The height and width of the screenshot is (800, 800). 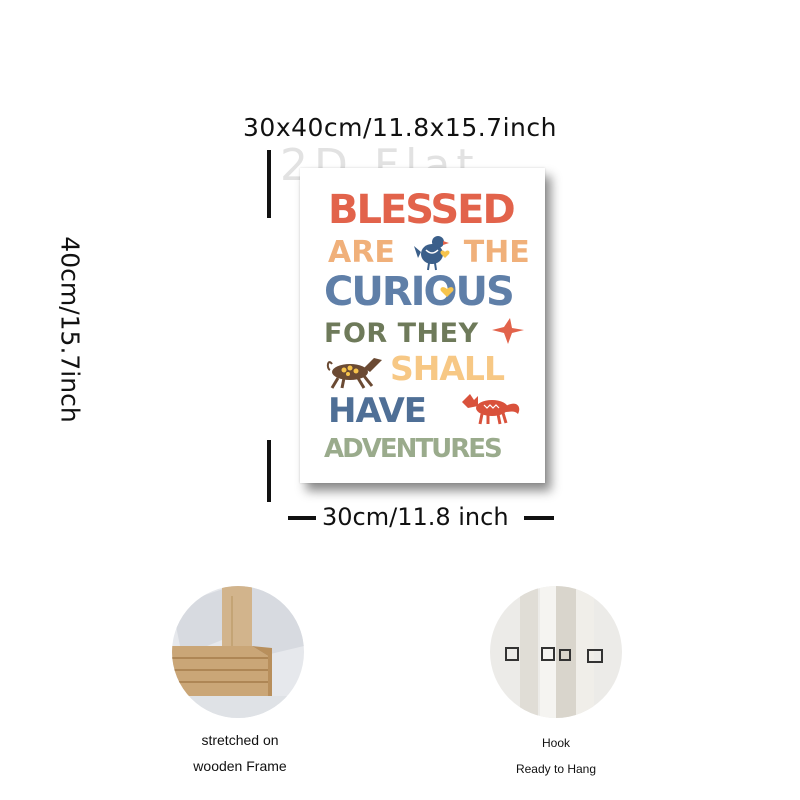 What do you see at coordinates (354, 373) in the screenshot?
I see `horse-icon` at bounding box center [354, 373].